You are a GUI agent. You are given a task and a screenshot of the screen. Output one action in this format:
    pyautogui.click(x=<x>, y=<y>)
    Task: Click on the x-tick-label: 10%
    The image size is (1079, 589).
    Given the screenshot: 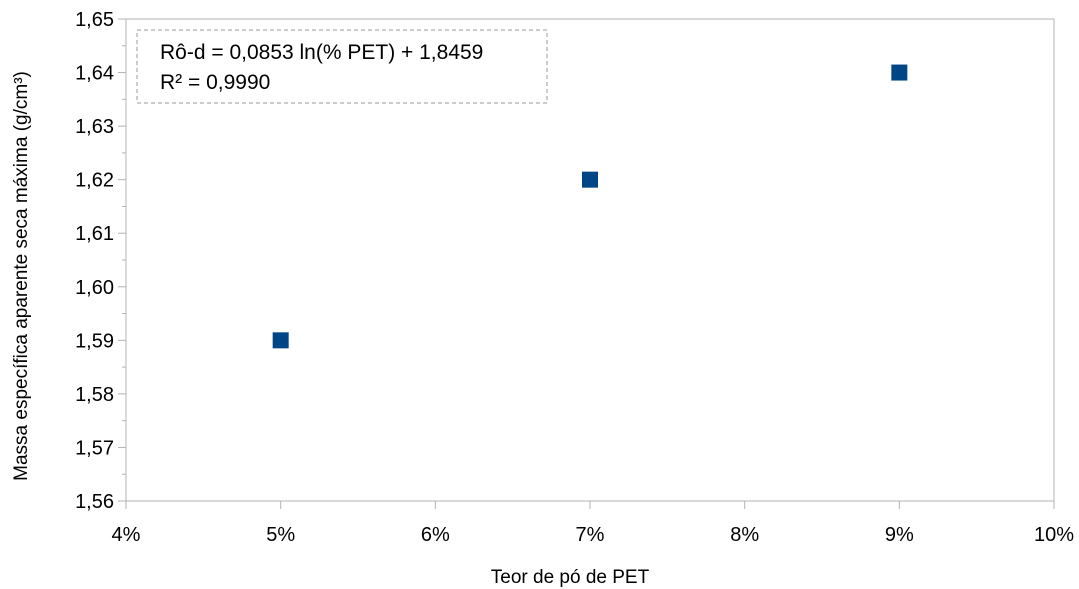 What is the action you would take?
    pyautogui.click(x=1054, y=535)
    